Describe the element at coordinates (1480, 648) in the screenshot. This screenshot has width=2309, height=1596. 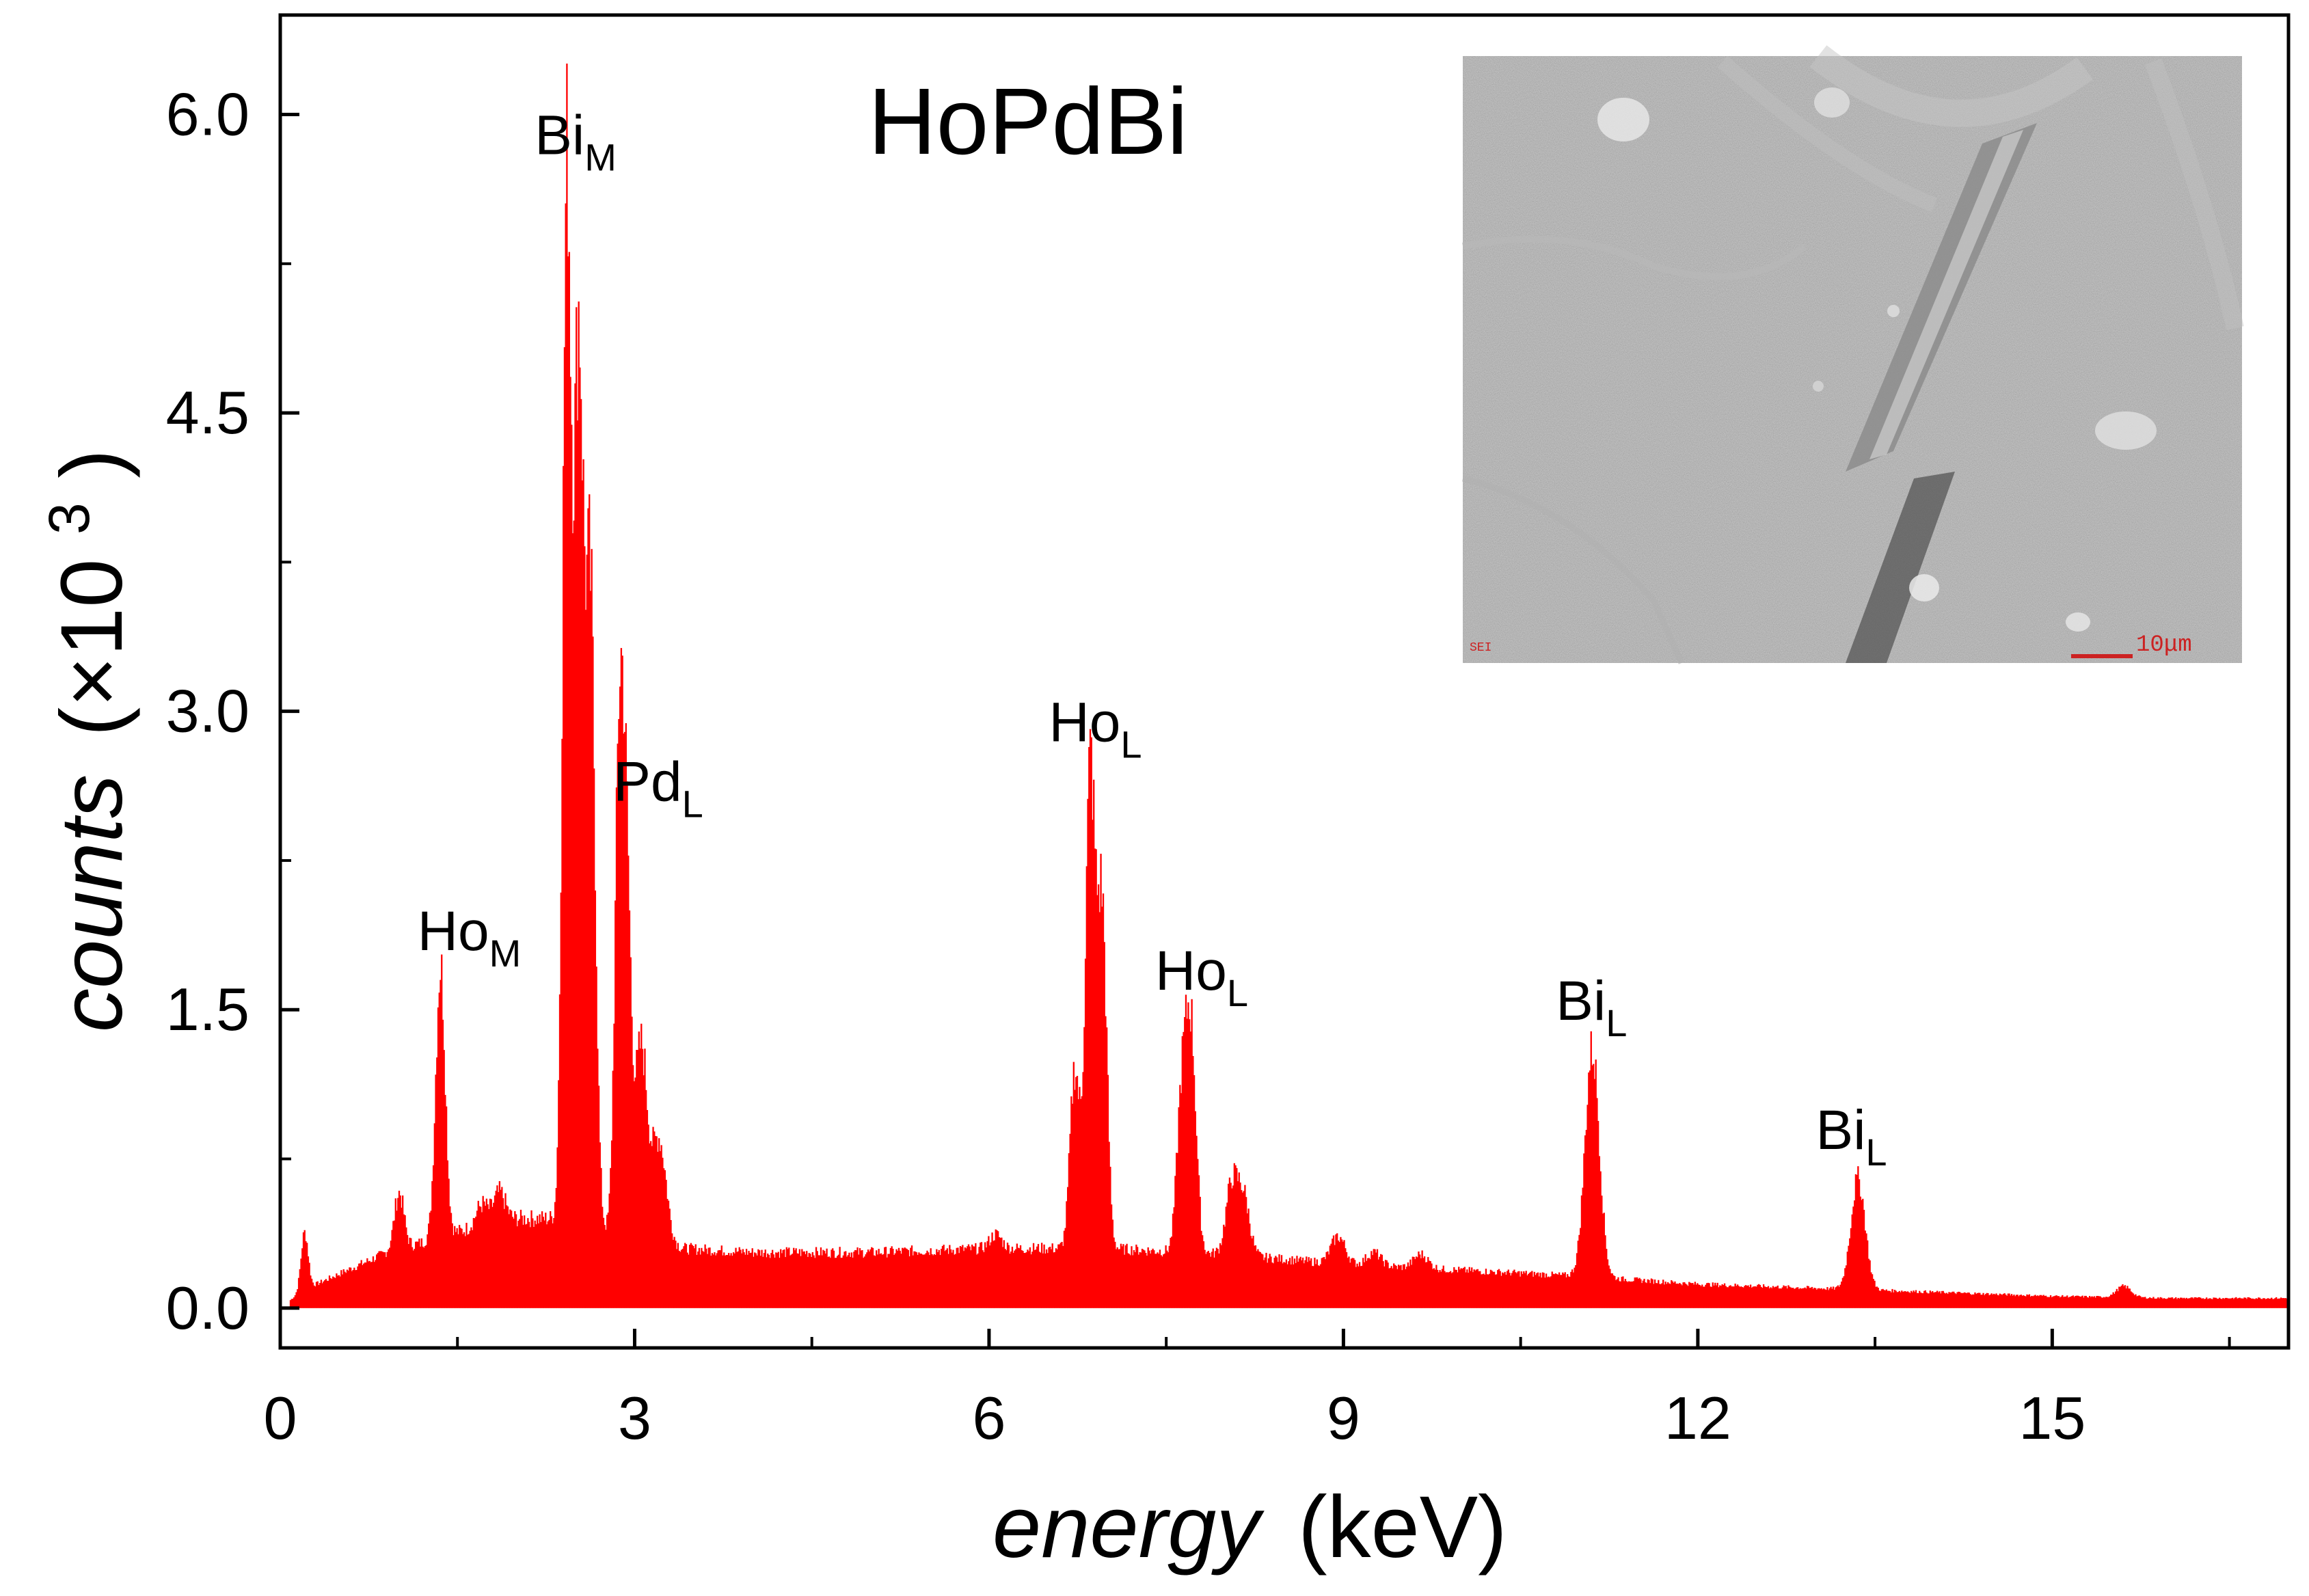
I see `inset-corner-label: SEI` at that location.